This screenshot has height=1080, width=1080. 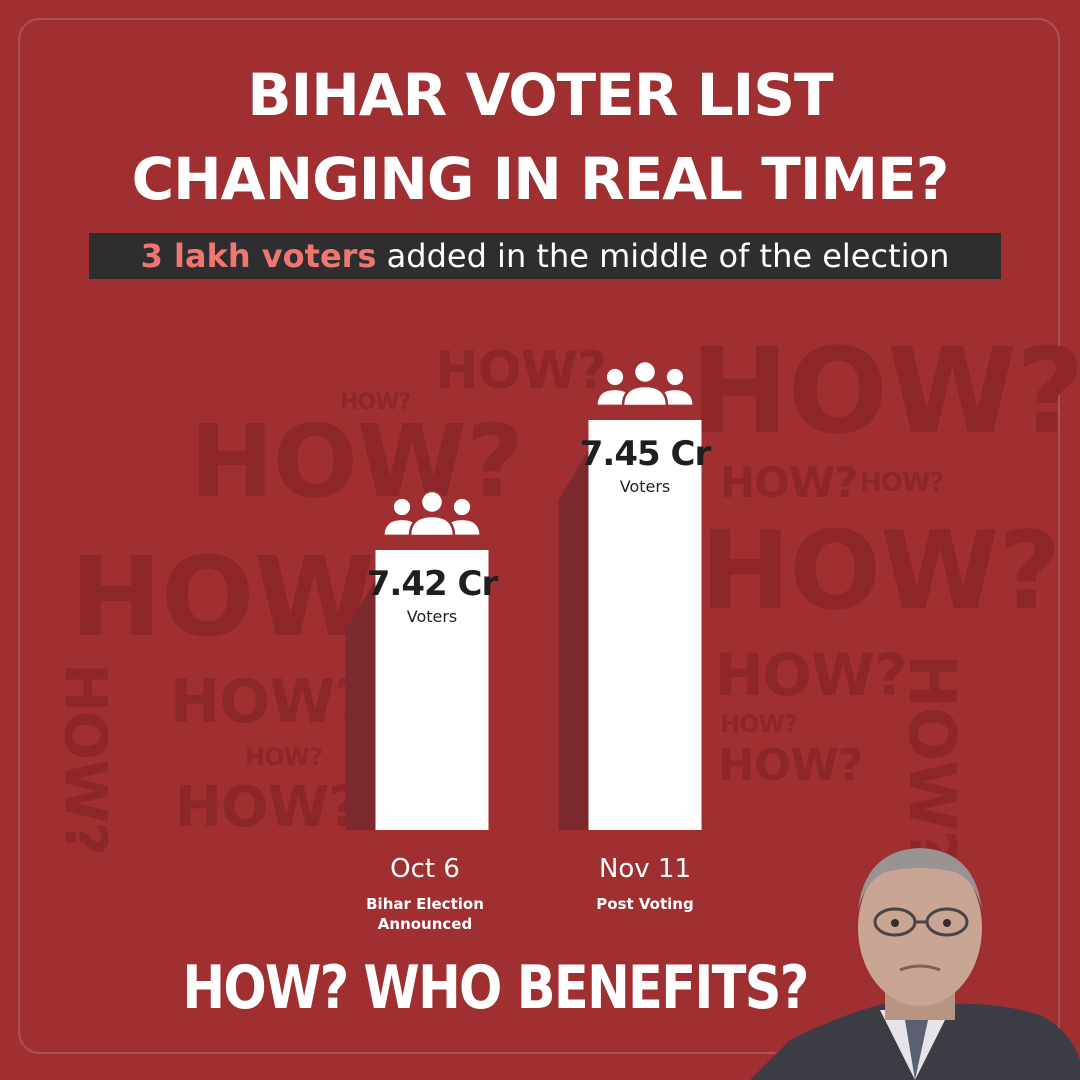 I want to click on title-line-2: CHANGING IN REAL TIME?, so click(x=540, y=179).